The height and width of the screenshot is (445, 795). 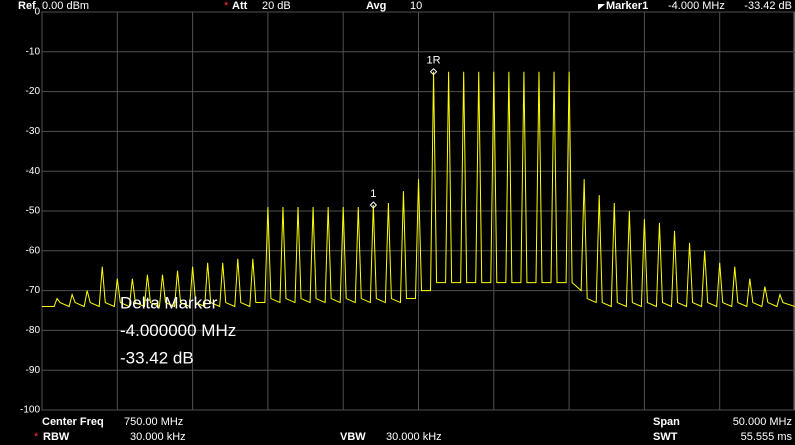 I want to click on status-value: -4.000 MHz, so click(x=696, y=6).